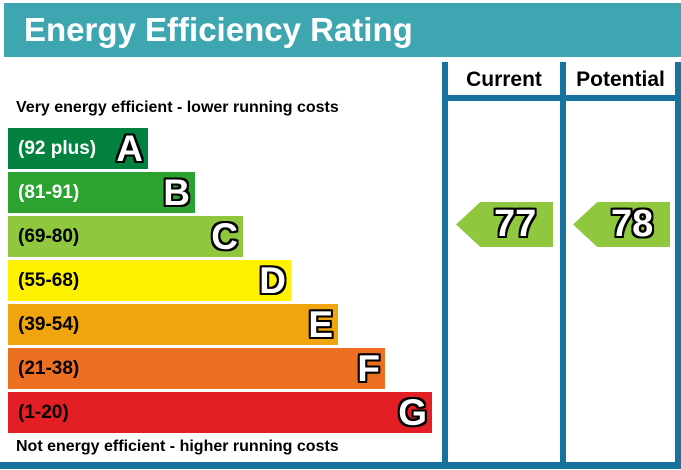 Image resolution: width=681 pixels, height=470 pixels. Describe the element at coordinates (445, 262) in the screenshot. I see `table-divider-left` at that location.